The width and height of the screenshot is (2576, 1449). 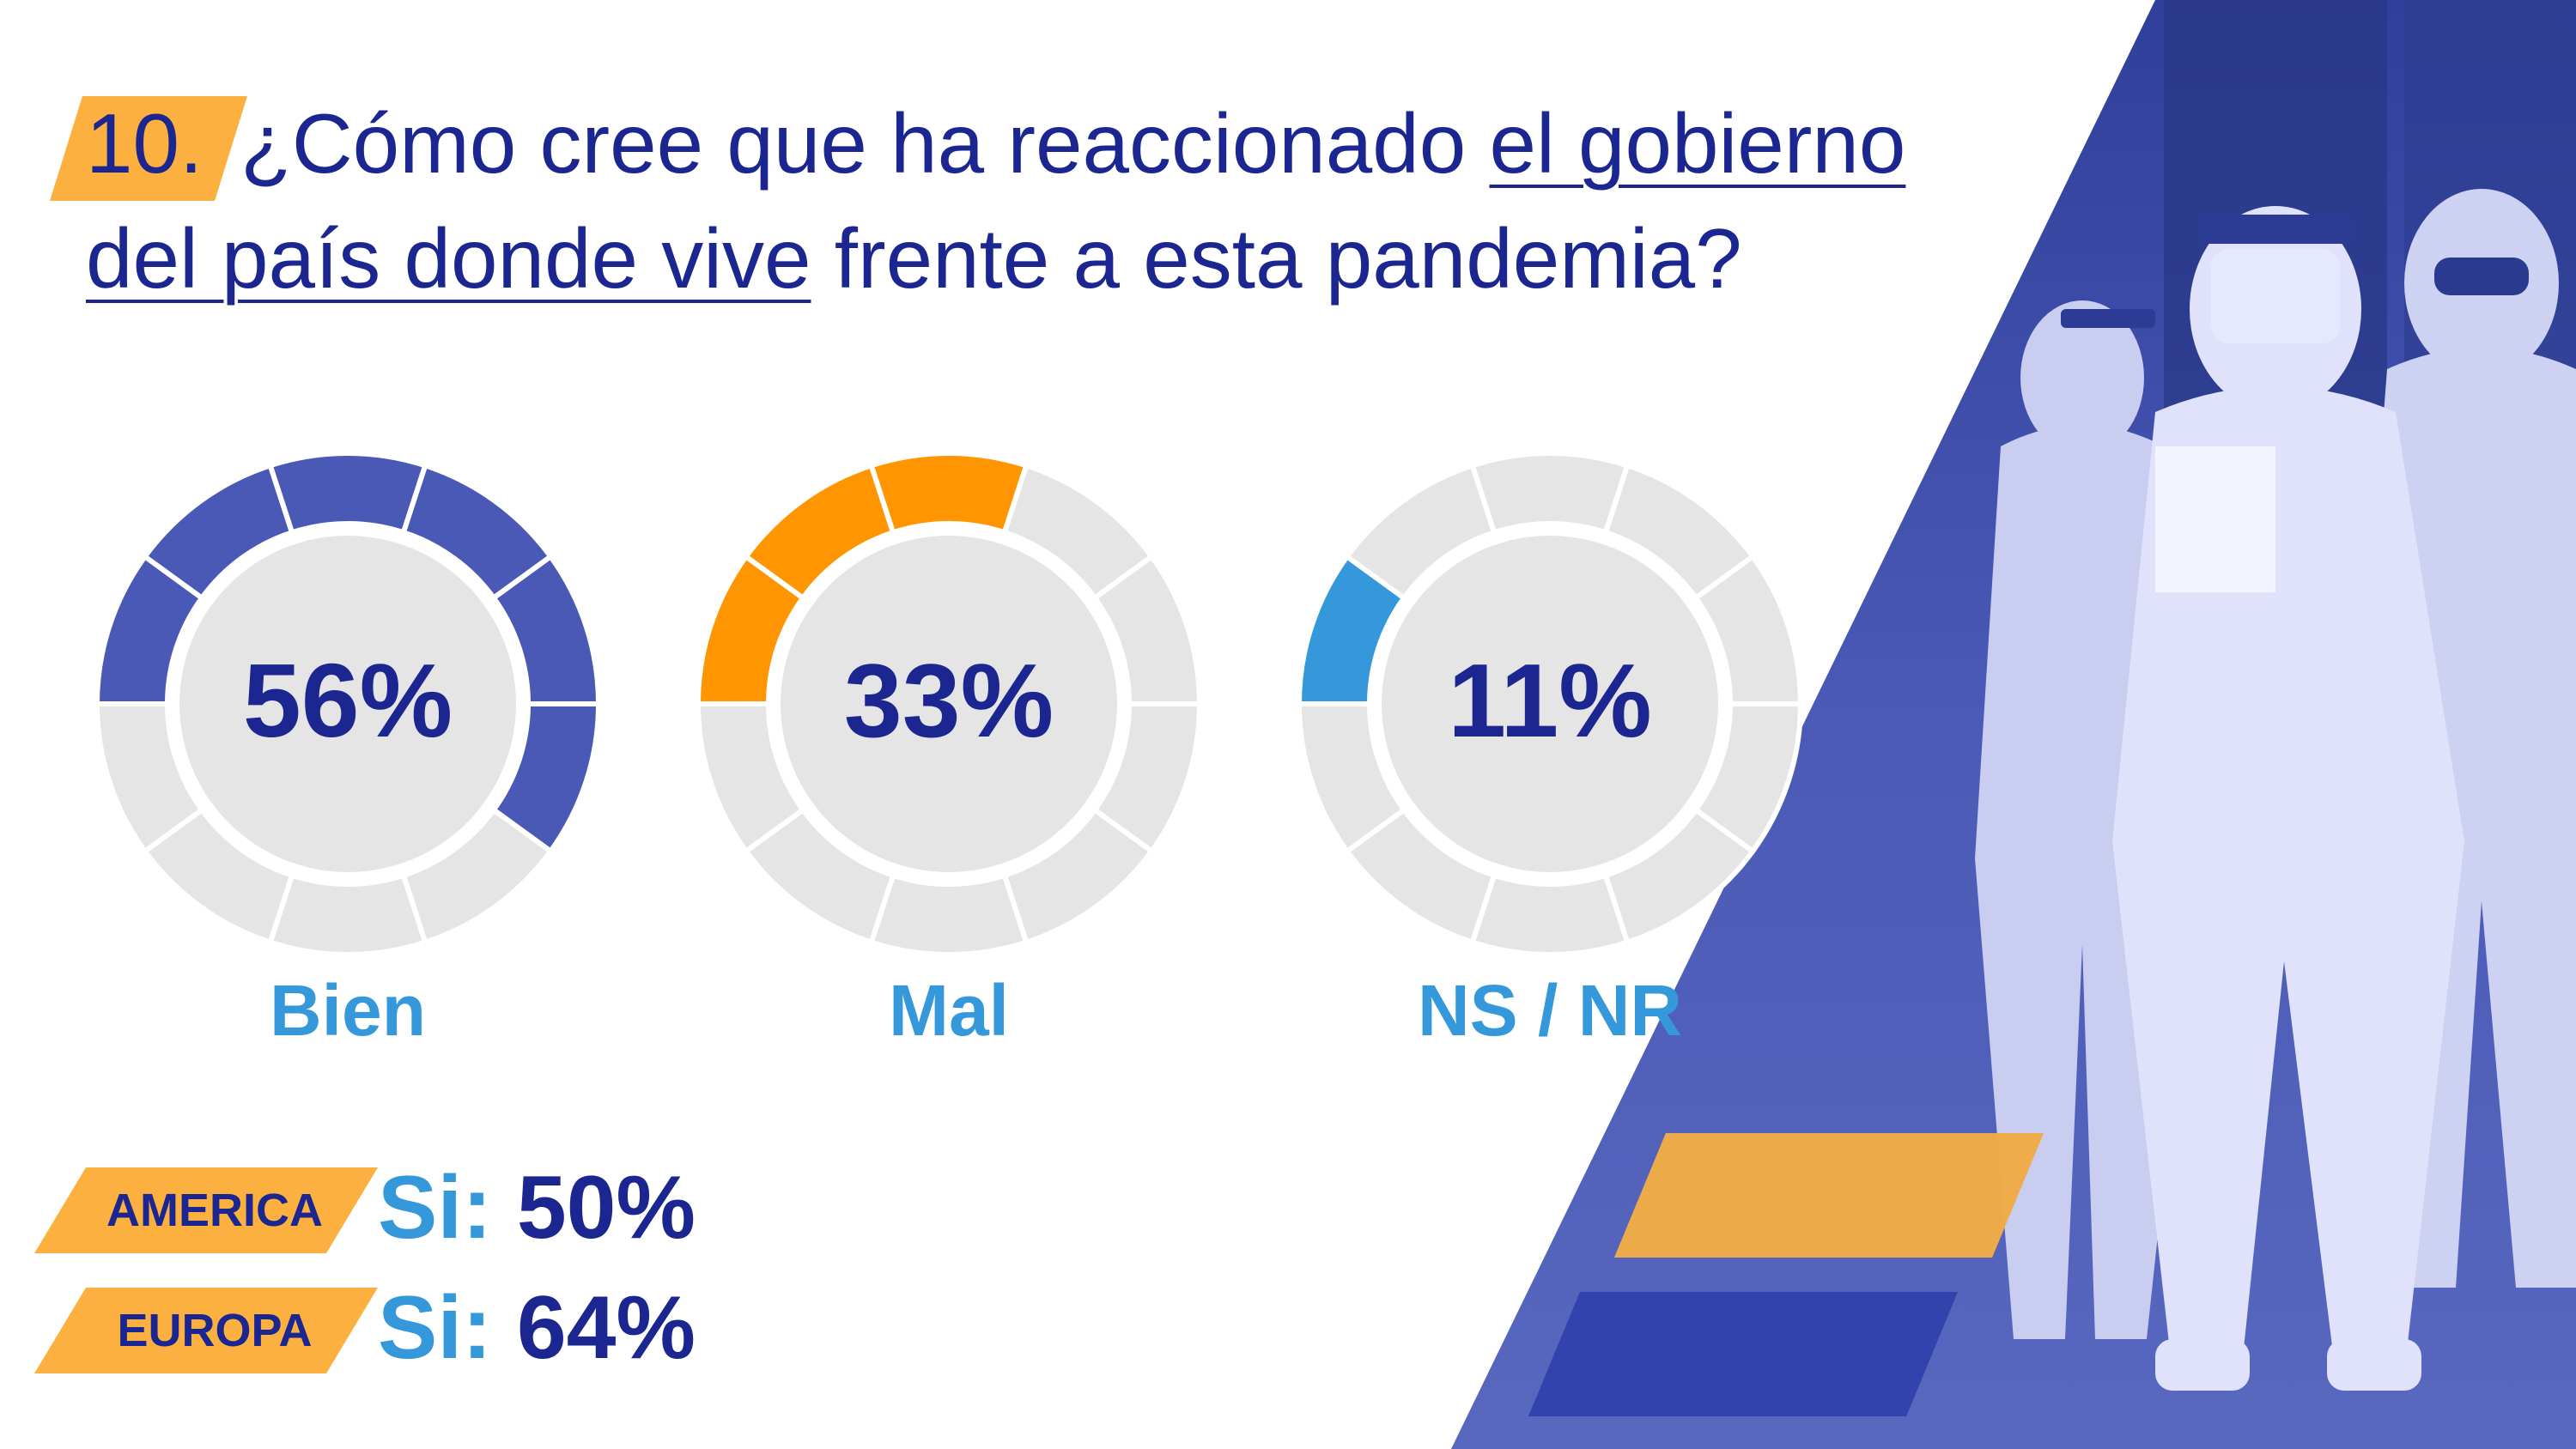 What do you see at coordinates (1550, 1010) in the screenshot?
I see `category-label-nsnr: NS / NR` at bounding box center [1550, 1010].